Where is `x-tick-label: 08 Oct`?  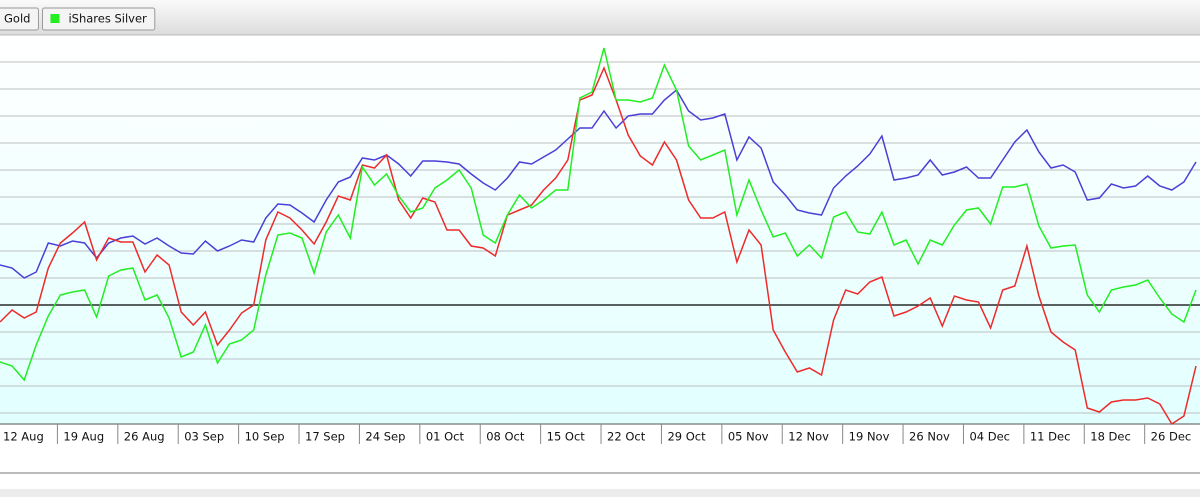 x-tick-label: 08 Oct is located at coordinates (505, 437).